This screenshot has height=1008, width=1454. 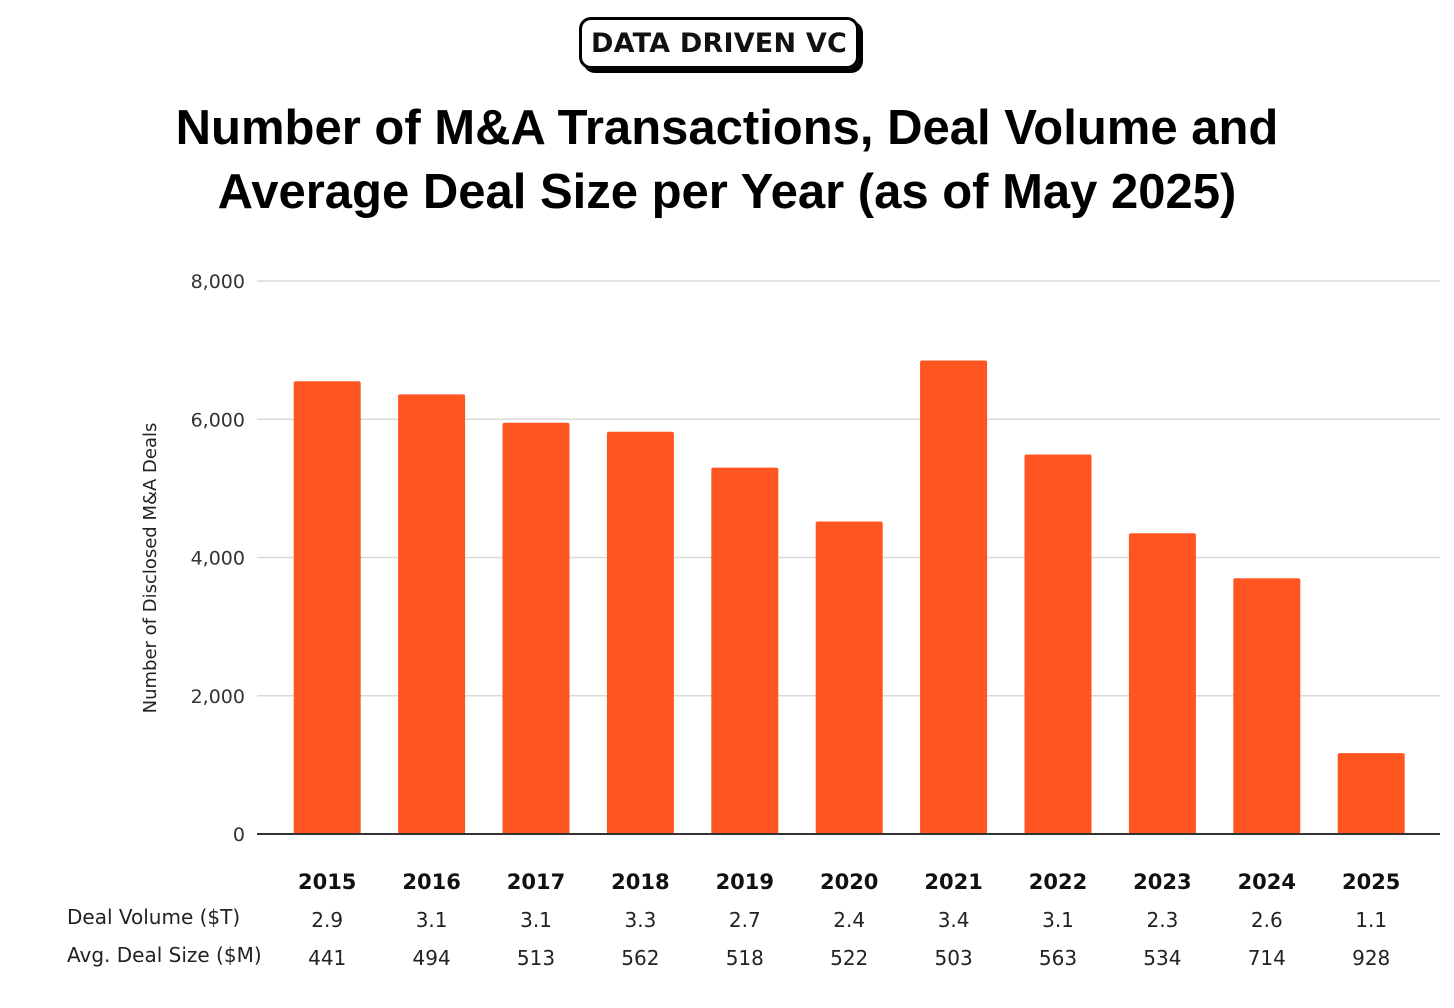 I want to click on x-tick-label: 2022, so click(x=1058, y=882).